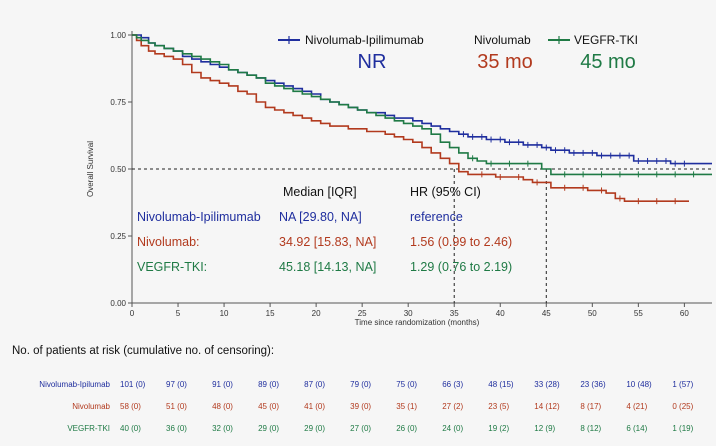 Image resolution: width=716 pixels, height=446 pixels. I want to click on risk-cell: 41 (0), so click(315, 406).